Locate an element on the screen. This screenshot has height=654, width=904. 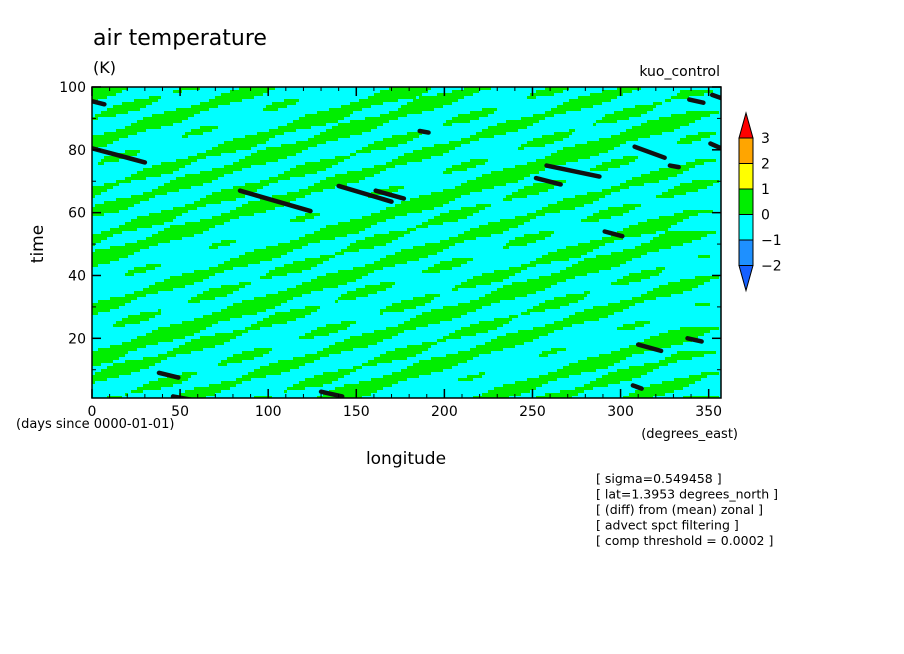
x-axis-units: (degrees_east) is located at coordinates (689, 434).